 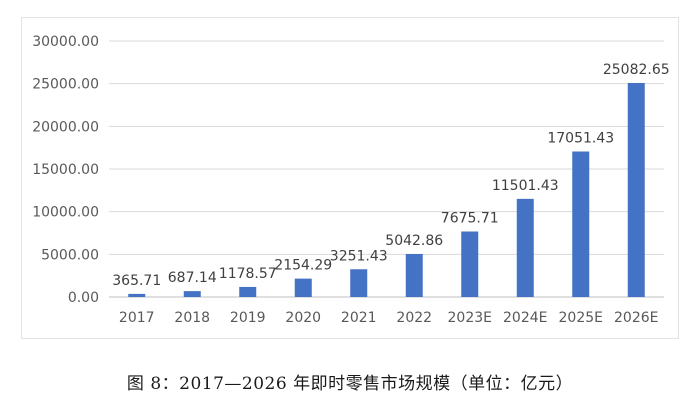 I want to click on data-label: 11501.43, so click(x=525, y=186).